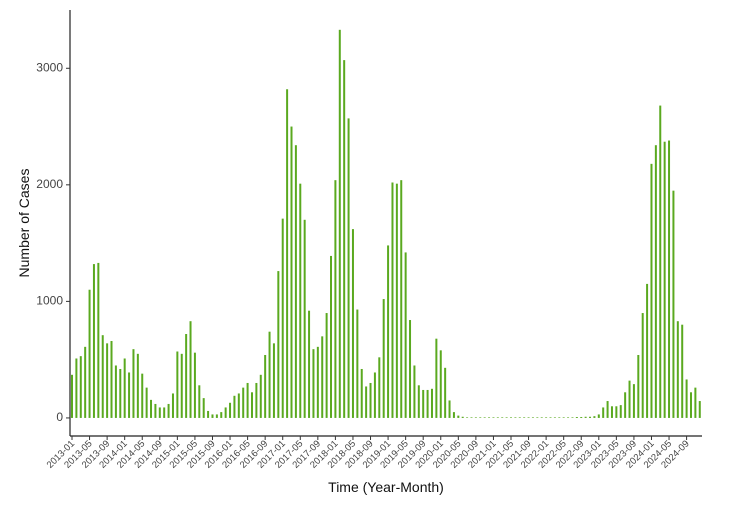 This screenshot has height=508, width=754. What do you see at coordinates (386, 487) in the screenshot?
I see `x-axis-label: Time (Year-Month)` at bounding box center [386, 487].